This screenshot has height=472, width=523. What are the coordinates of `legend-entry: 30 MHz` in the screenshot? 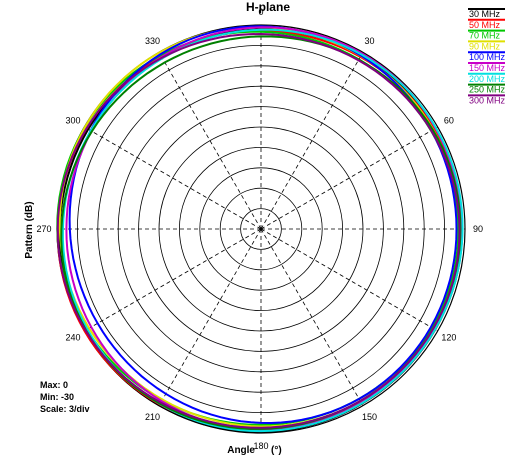 It's located at (485, 14).